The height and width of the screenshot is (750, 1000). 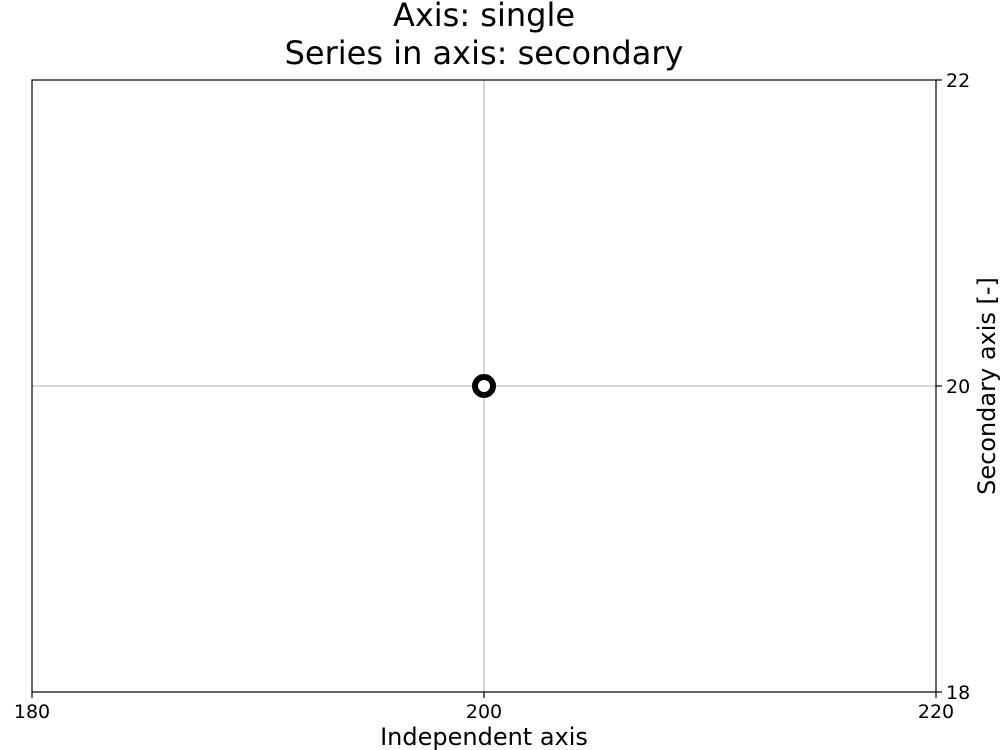 I want to click on x-tick-label: 200, so click(x=484, y=712).